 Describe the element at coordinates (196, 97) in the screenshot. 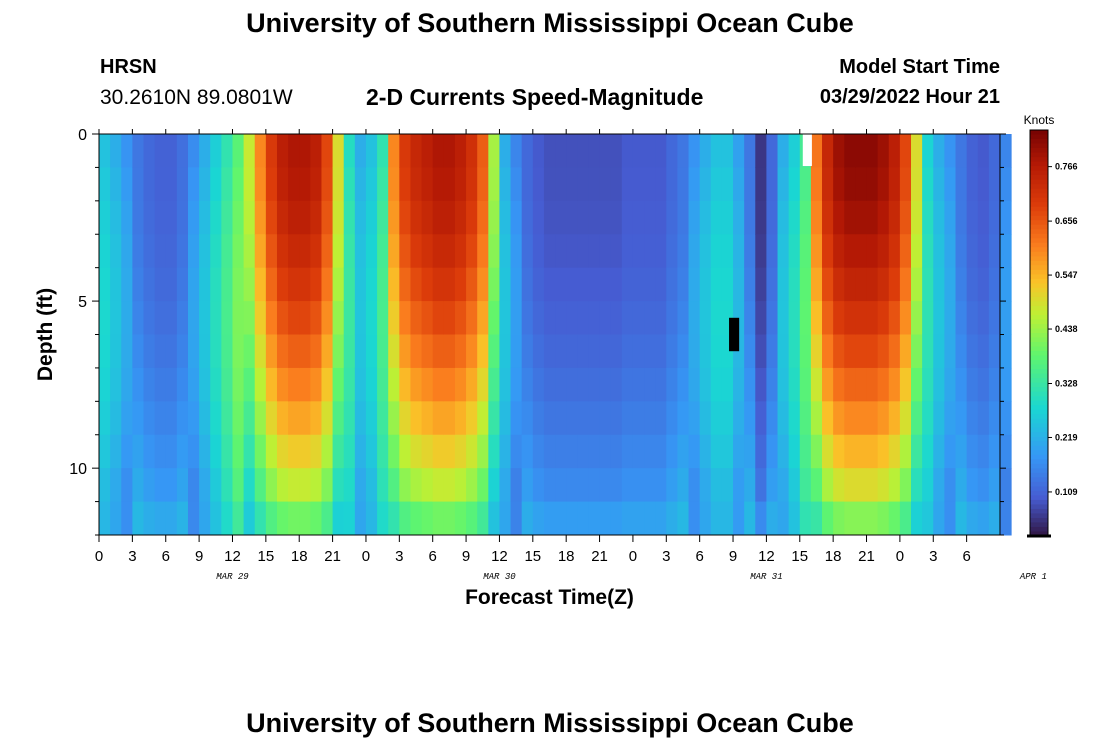

I see `station-coordinates: 30.2610N 89.0801W` at that location.